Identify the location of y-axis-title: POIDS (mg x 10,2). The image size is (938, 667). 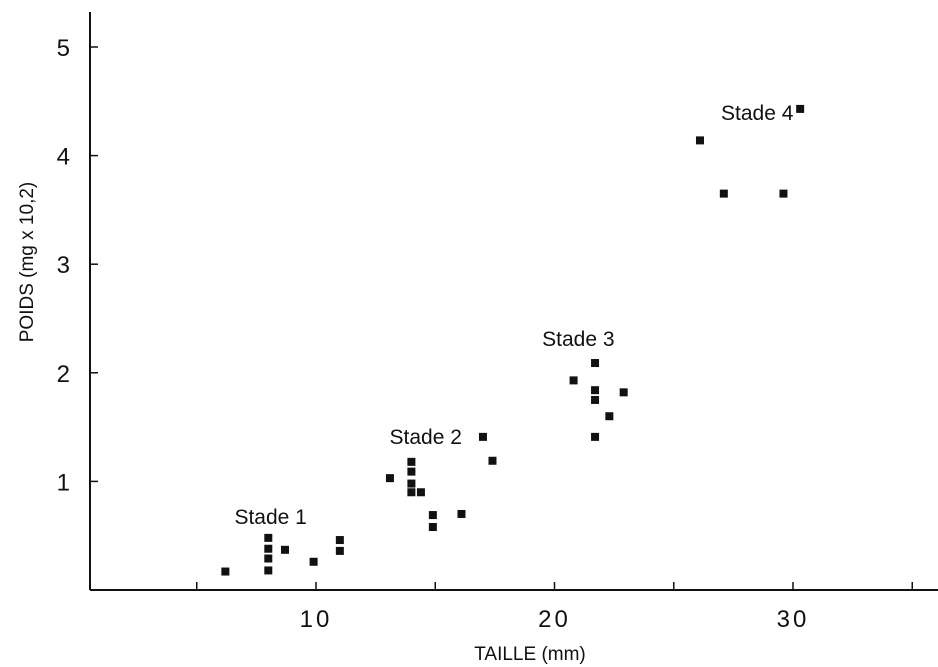
(27, 262).